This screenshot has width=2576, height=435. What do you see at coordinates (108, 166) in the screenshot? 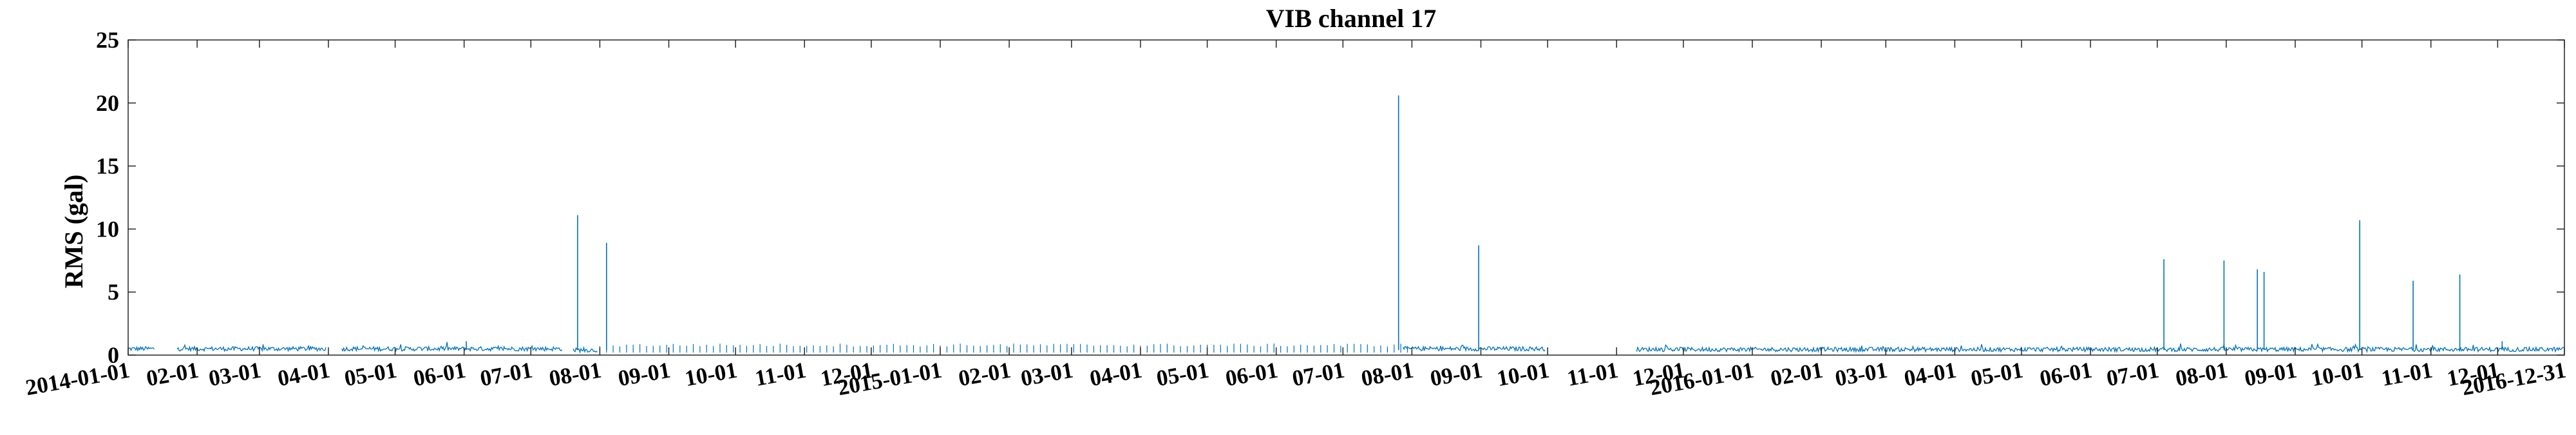
I see `y-tick-label: 15` at bounding box center [108, 166].